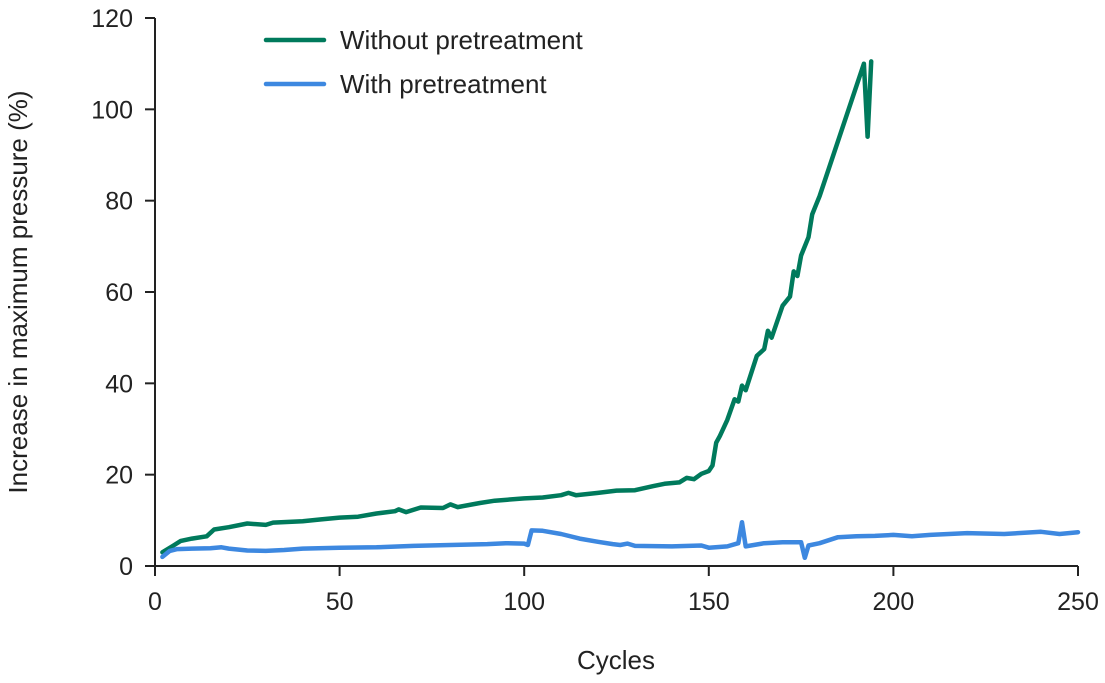  What do you see at coordinates (126, 567) in the screenshot?
I see `y-tick-label: 0` at bounding box center [126, 567].